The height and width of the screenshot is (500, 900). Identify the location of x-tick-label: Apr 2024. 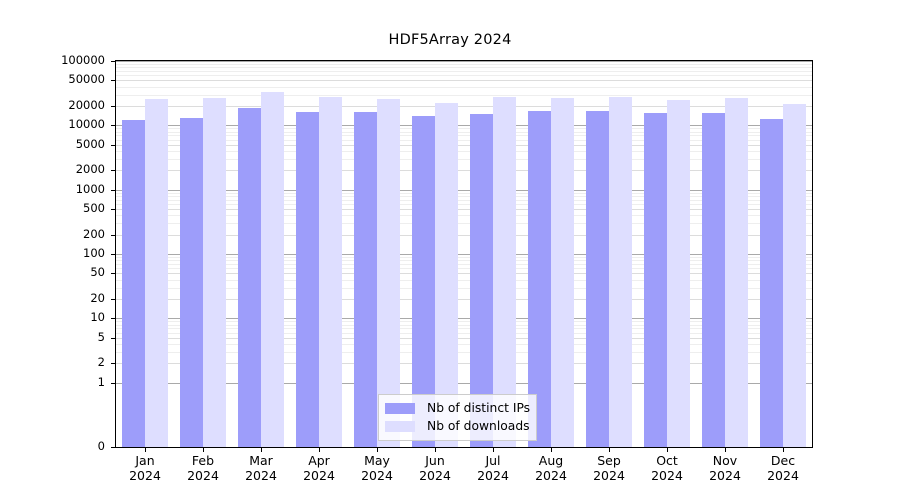
(319, 468).